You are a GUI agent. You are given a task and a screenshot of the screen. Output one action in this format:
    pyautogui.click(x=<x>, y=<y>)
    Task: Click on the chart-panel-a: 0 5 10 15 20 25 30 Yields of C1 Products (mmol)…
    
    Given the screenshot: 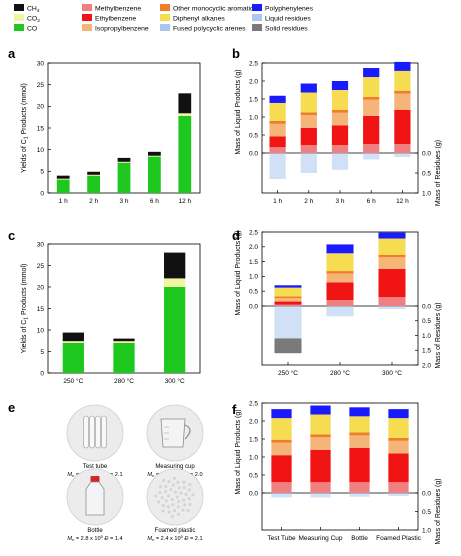 What is the action you would take?
    pyautogui.click(x=111, y=132)
    